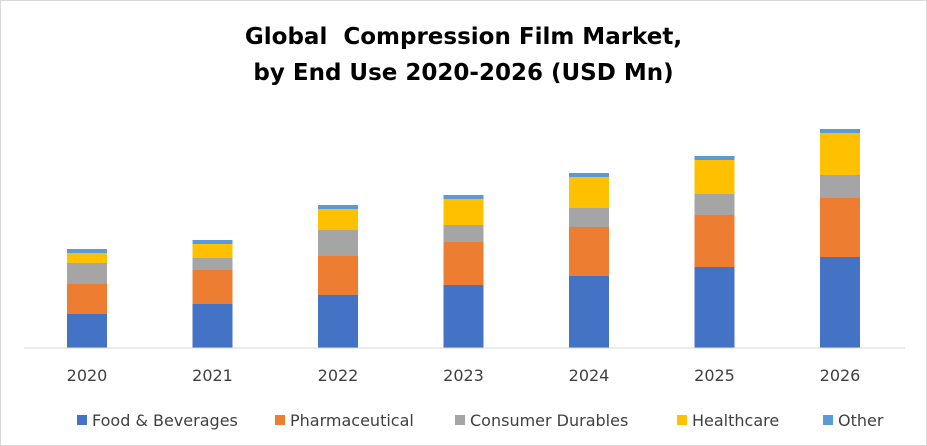 Image resolution: width=927 pixels, height=446 pixels. I want to click on bar-food-beverages-2020, so click(87, 331).